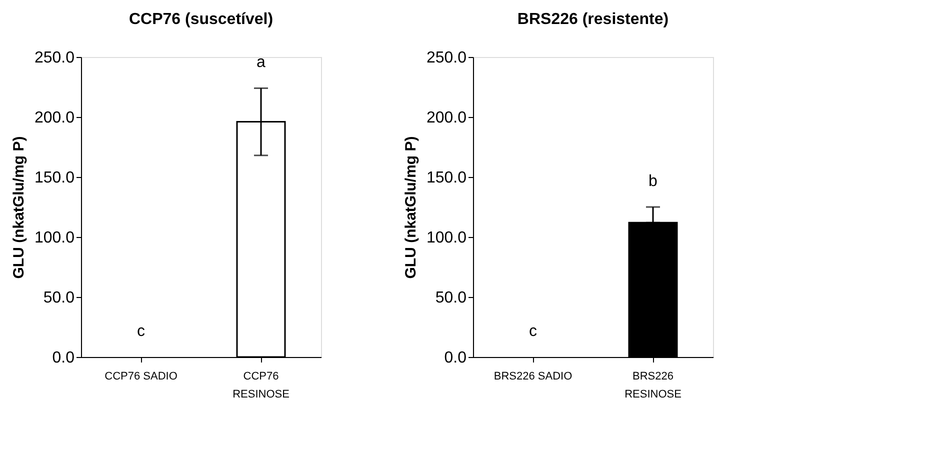  Describe the element at coordinates (533, 376) in the screenshot. I see `x-tick-label: BRS226 SADIO` at that location.